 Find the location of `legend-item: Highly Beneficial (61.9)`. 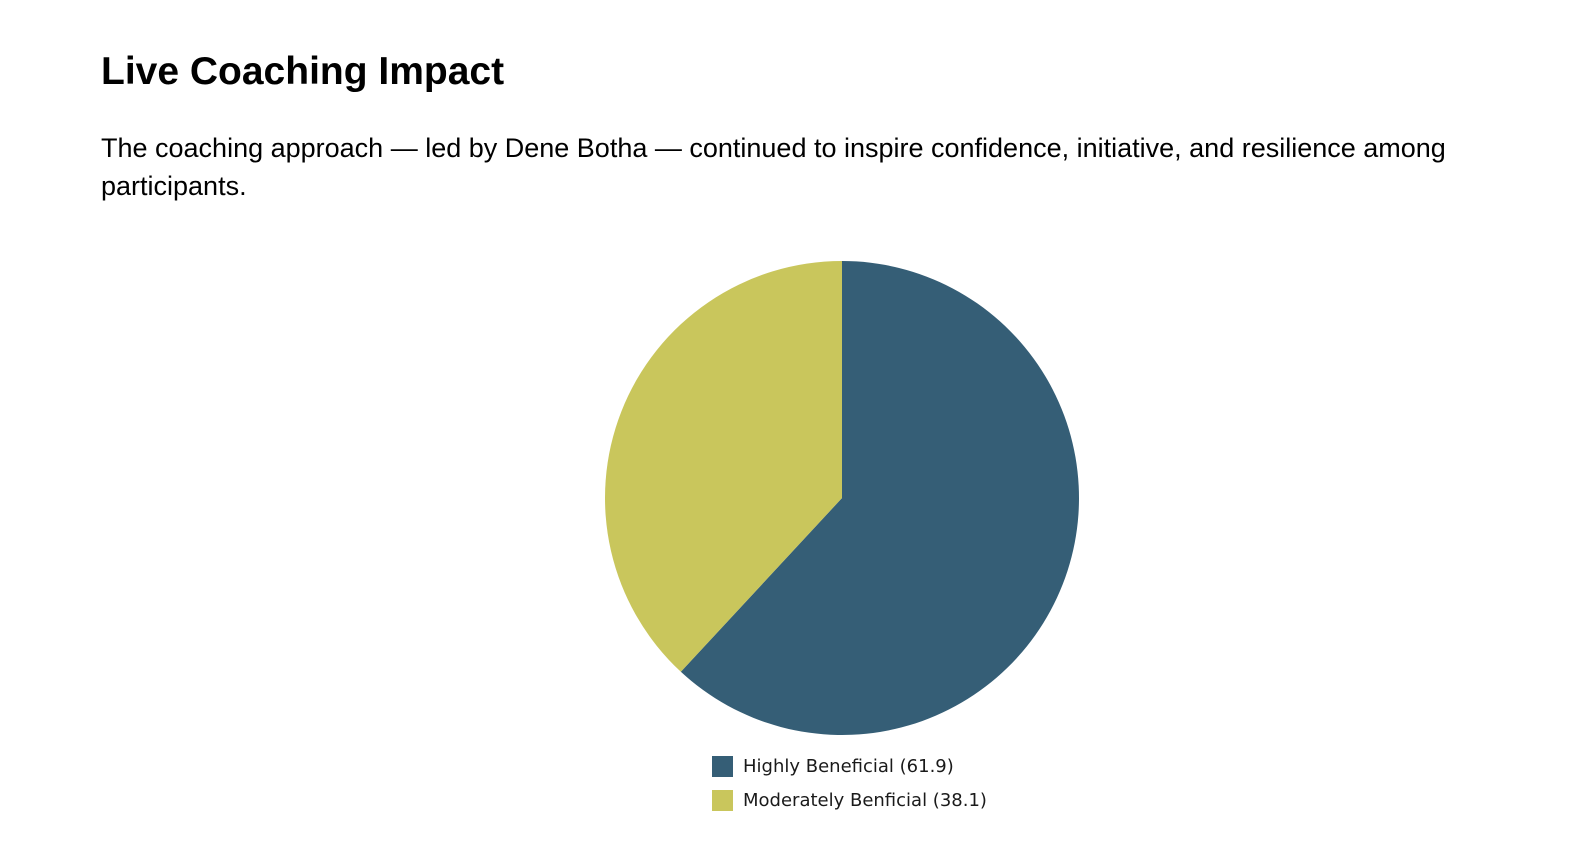

legend-item: Highly Beneficial (61.9) is located at coordinates (833, 766).